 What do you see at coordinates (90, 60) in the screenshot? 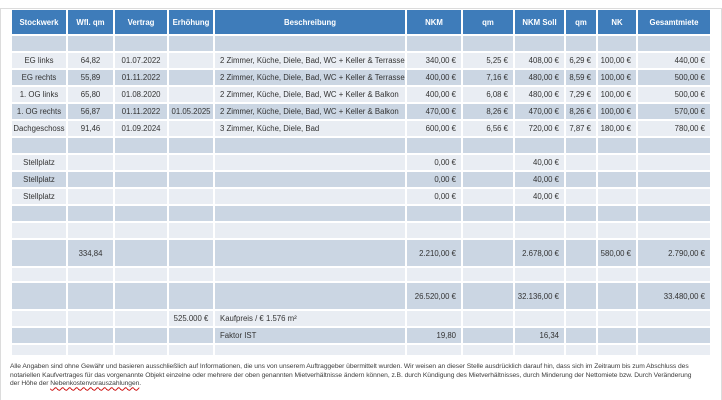
I see `table-cell: 64,82` at bounding box center [90, 60].